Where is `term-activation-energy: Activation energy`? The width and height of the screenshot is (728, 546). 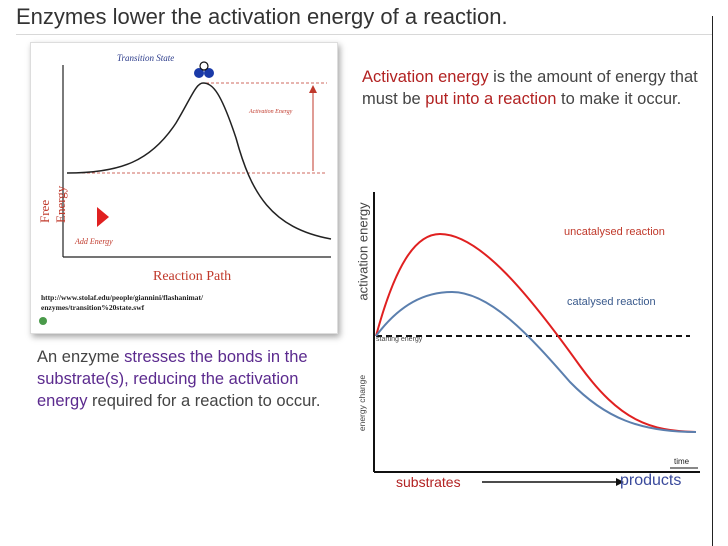
term-activation-energy: Activation energy is located at coordinates (425, 77).